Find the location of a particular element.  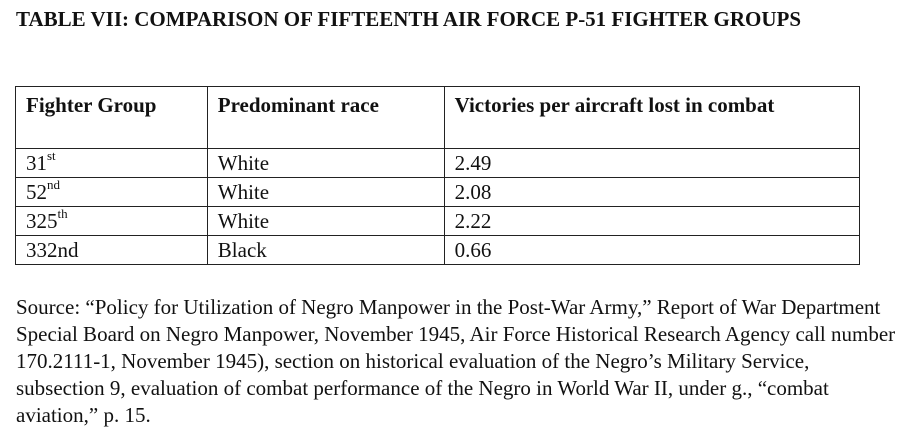

cell-fighter-group: 31st is located at coordinates (111, 163).